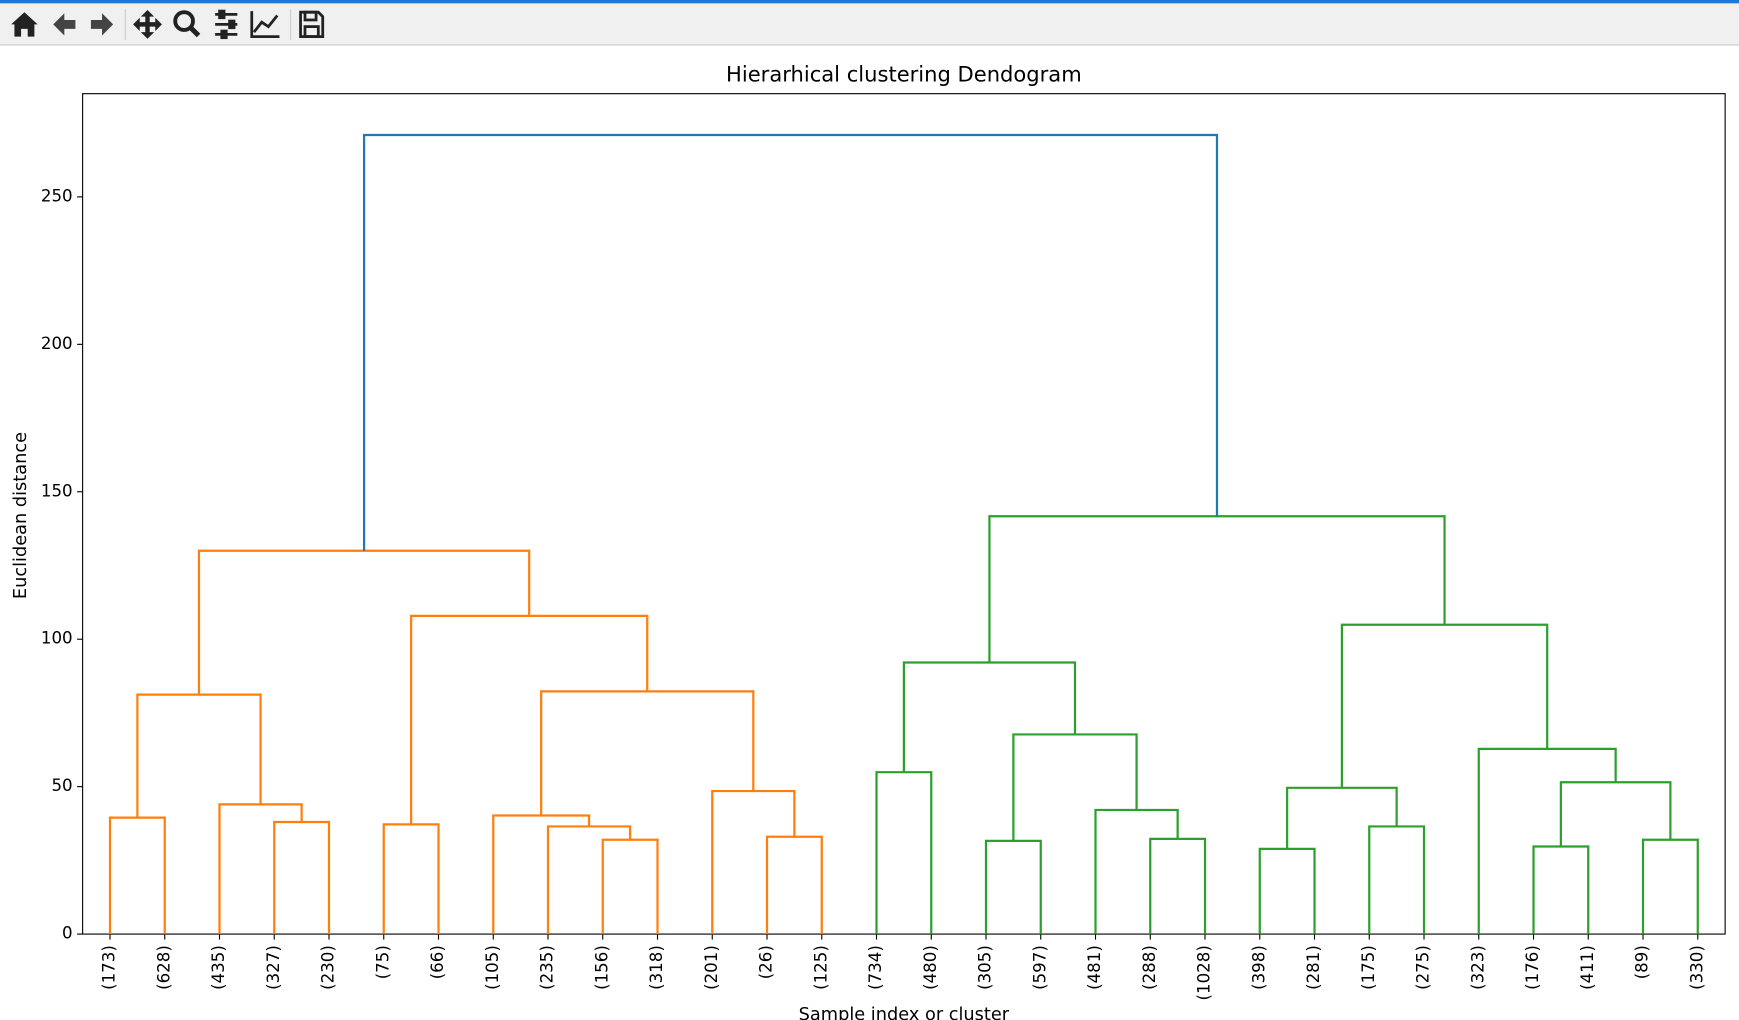 This screenshot has width=1739, height=1020. What do you see at coordinates (1423, 967) in the screenshot?
I see `x-tick-label: (275)` at bounding box center [1423, 967].